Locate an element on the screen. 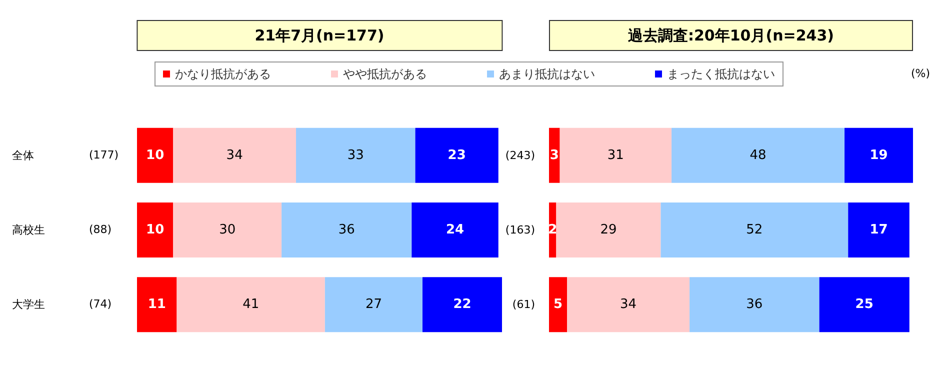 This screenshot has width=940, height=382. y-tick-label: 大学生 is located at coordinates (28, 305).